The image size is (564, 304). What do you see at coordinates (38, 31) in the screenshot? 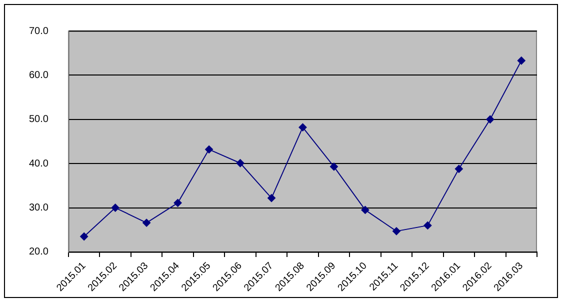
I see `y-tick-label: 70.0` at bounding box center [38, 31].